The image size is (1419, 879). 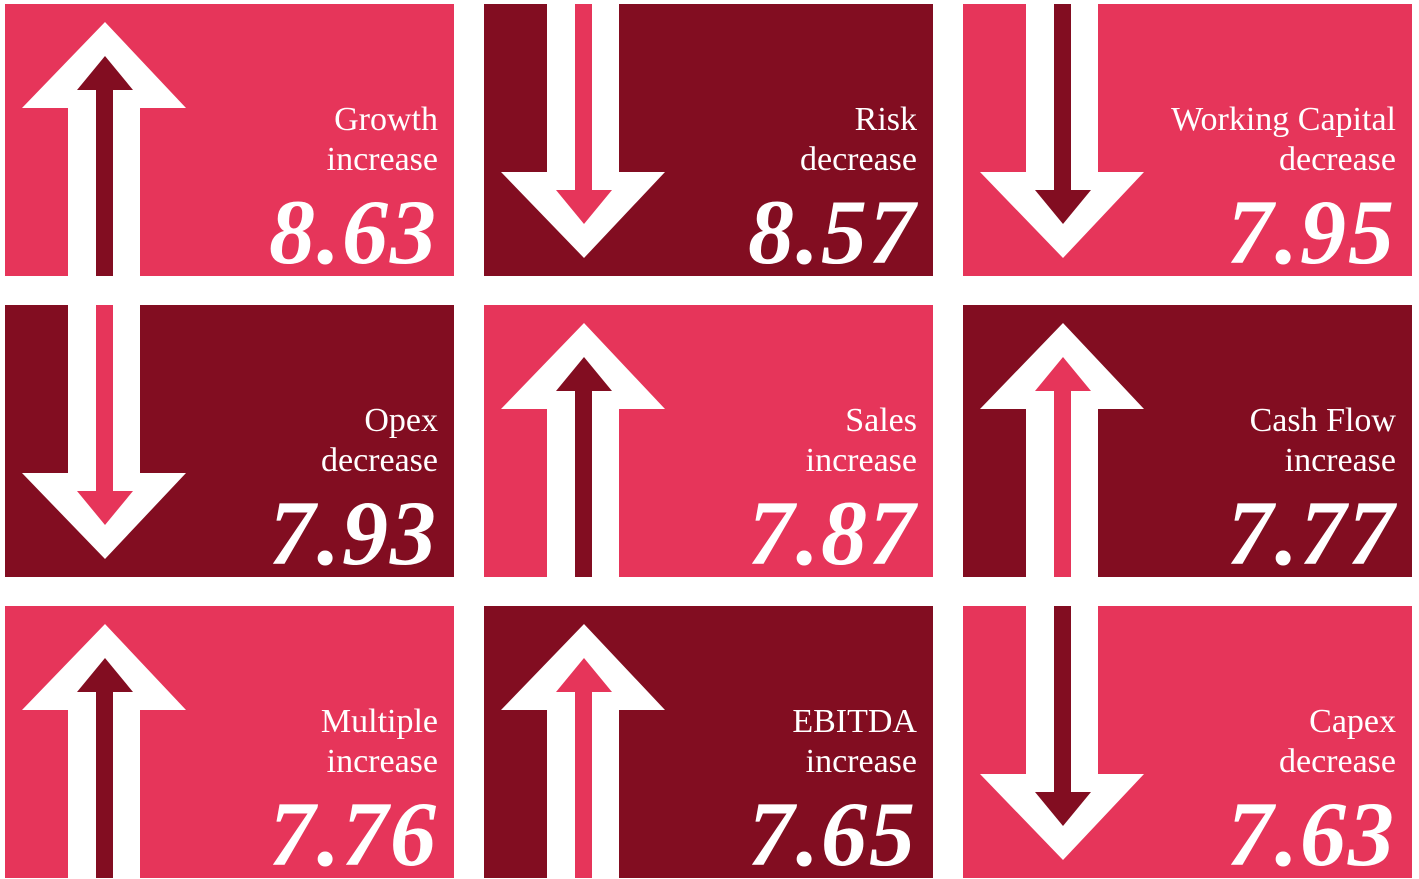 What do you see at coordinates (386, 119) in the screenshot?
I see `tile-label: Growth` at bounding box center [386, 119].